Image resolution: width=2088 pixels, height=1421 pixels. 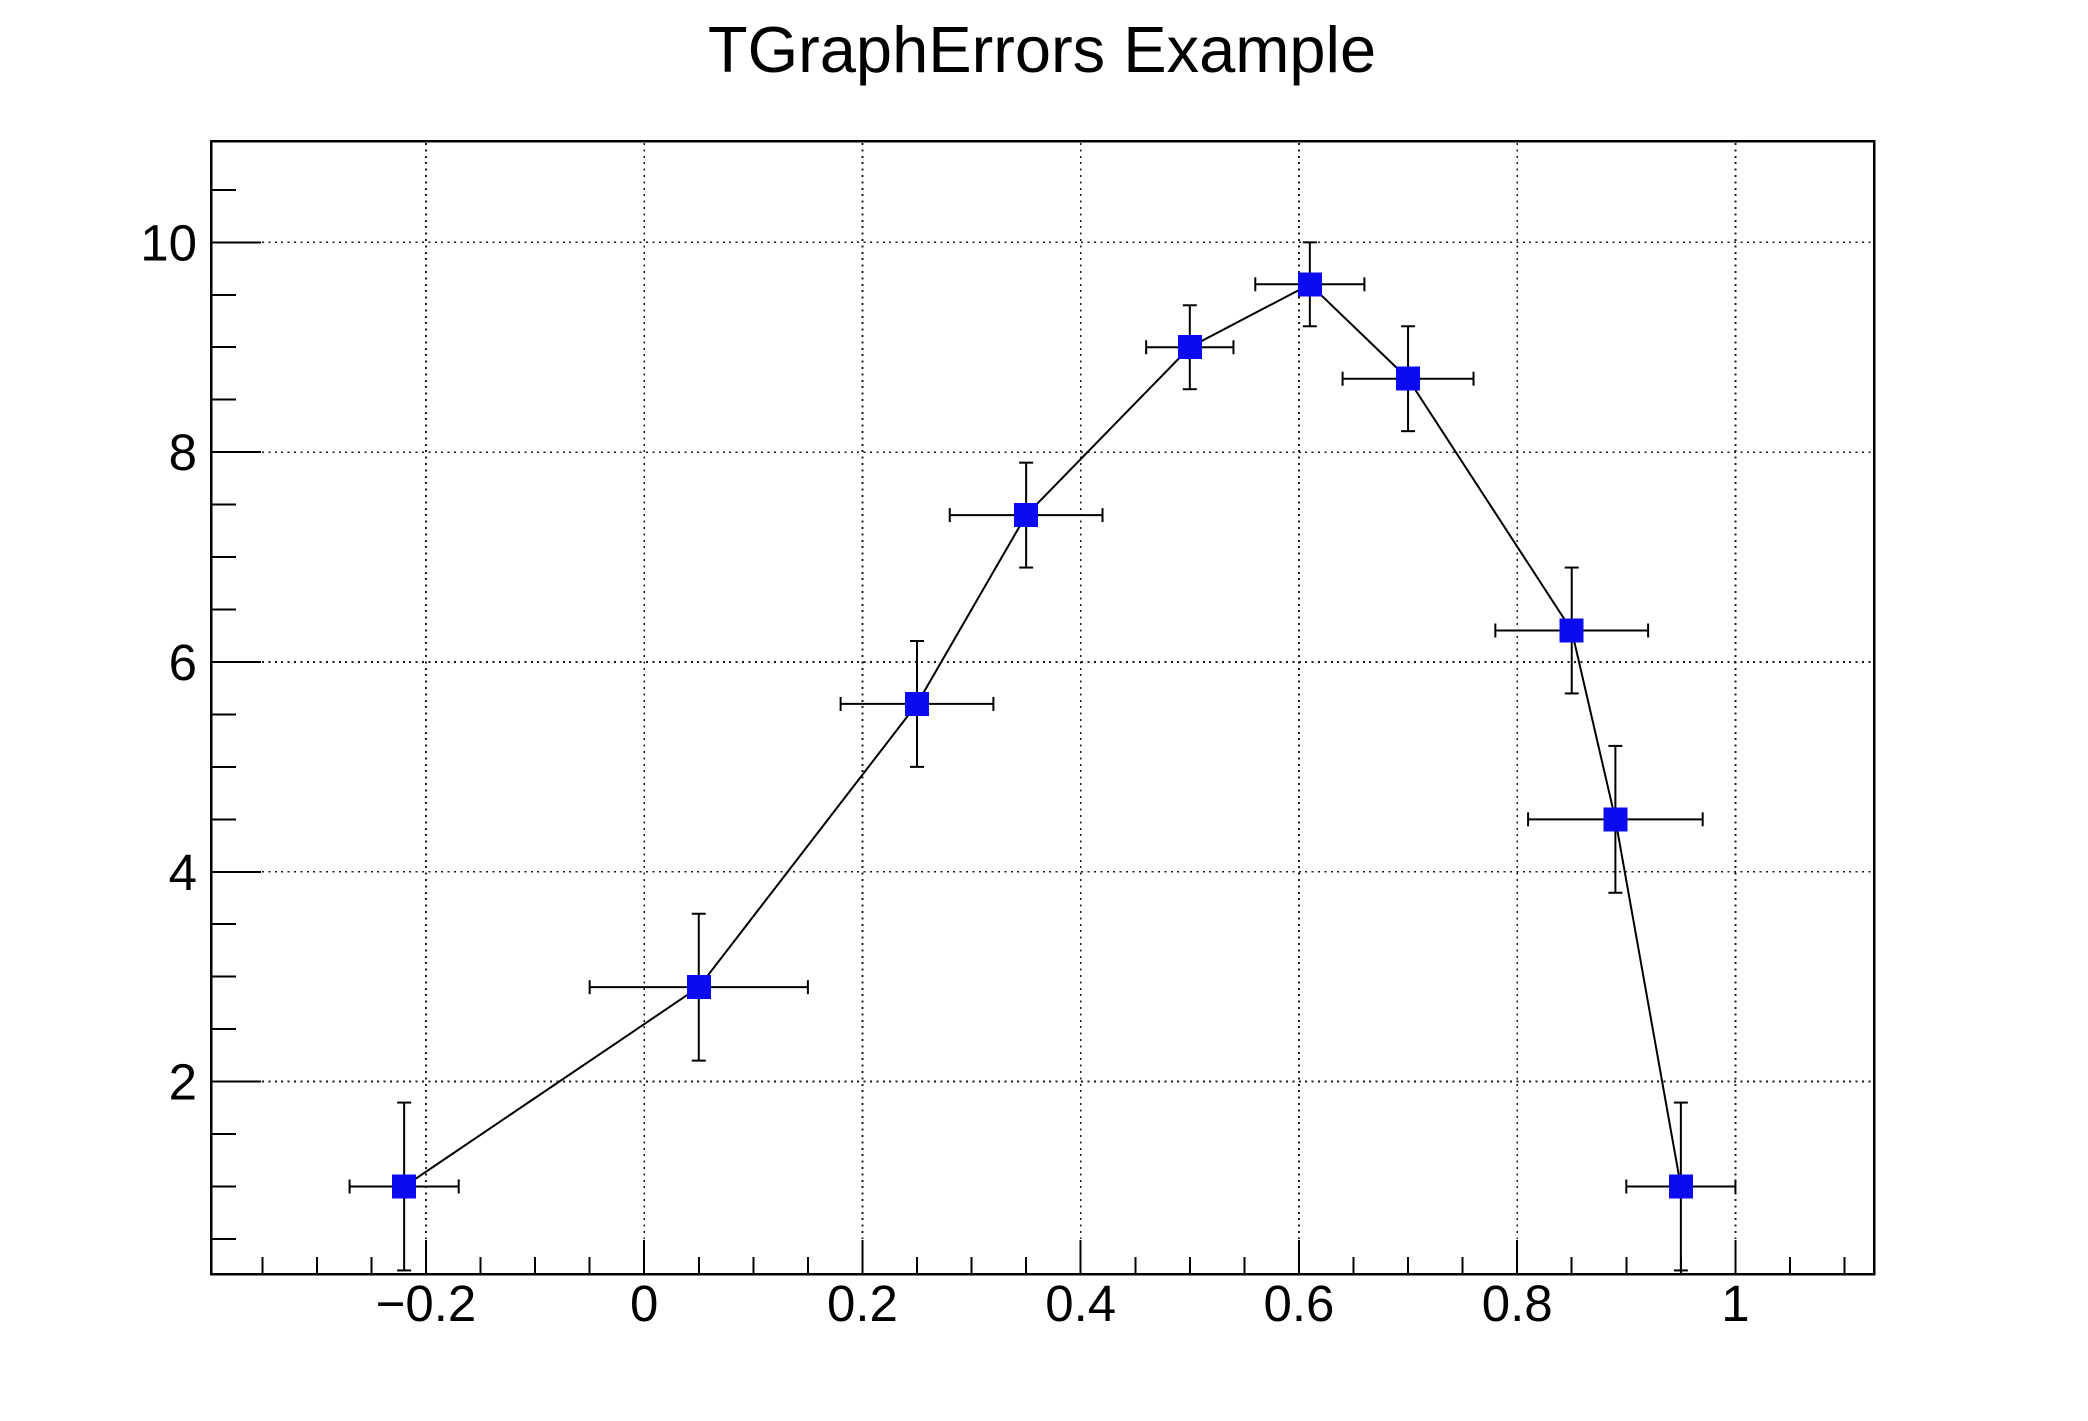 What do you see at coordinates (168, 242) in the screenshot?
I see `y-tick-label: 10` at bounding box center [168, 242].